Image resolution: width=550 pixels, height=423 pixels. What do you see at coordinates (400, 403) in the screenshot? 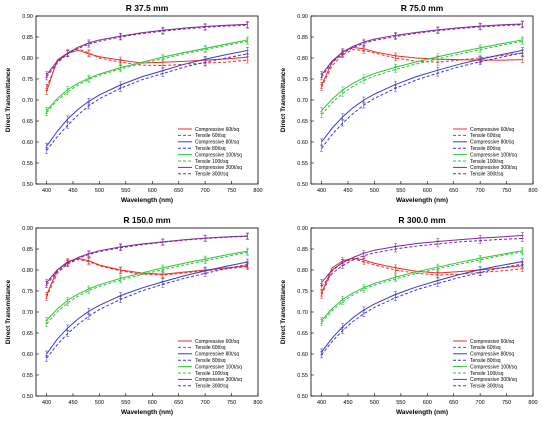
I see `x-tick-label: 550` at bounding box center [400, 403].